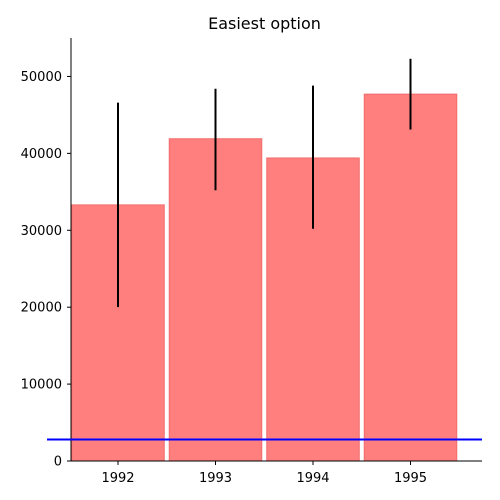  Describe the element at coordinates (215, 300) in the screenshot. I see `bar-1993` at that location.